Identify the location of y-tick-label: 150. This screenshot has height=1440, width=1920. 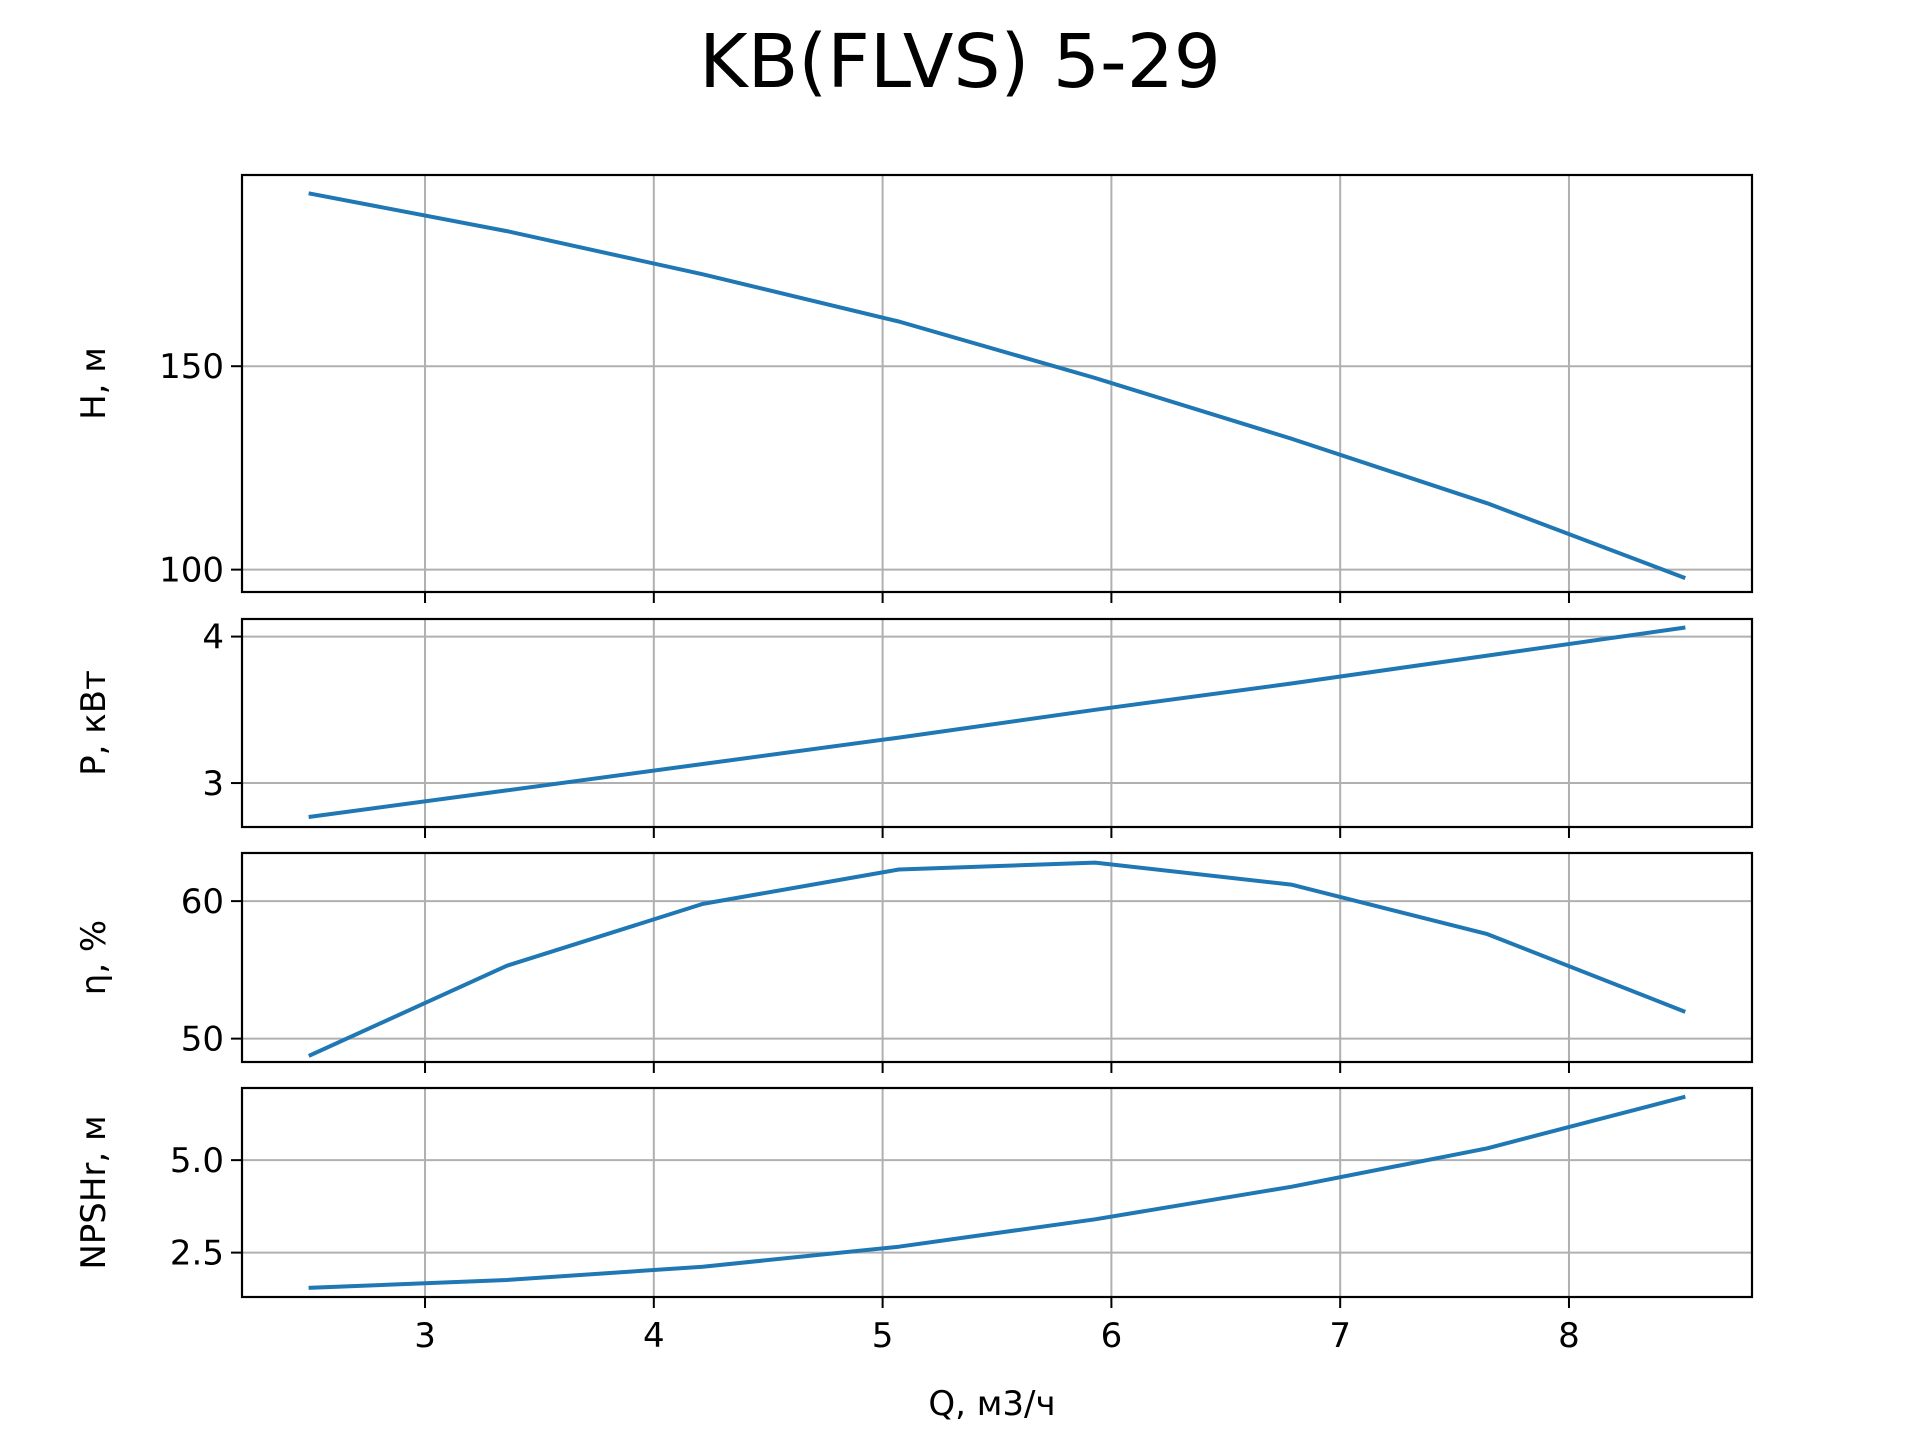
(191, 367).